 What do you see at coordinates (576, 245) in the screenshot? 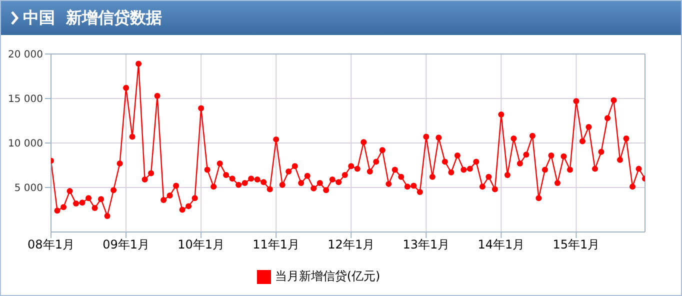
I see `x-tick-label: 15年1月` at bounding box center [576, 245].